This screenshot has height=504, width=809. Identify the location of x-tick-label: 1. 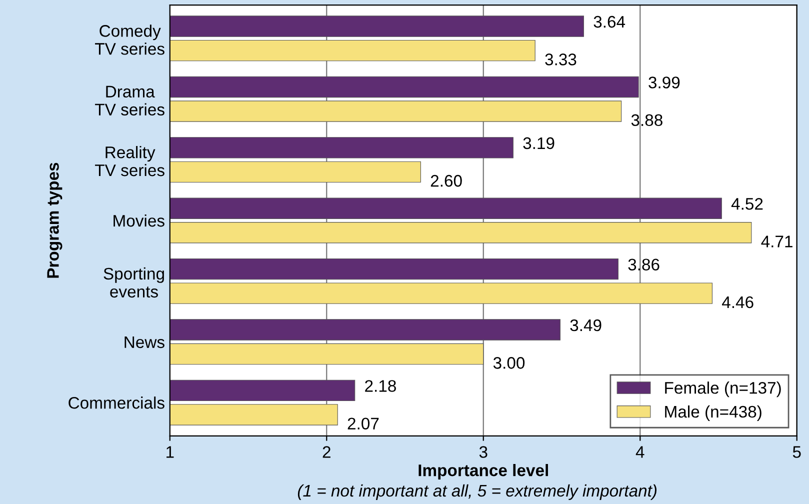
(170, 452).